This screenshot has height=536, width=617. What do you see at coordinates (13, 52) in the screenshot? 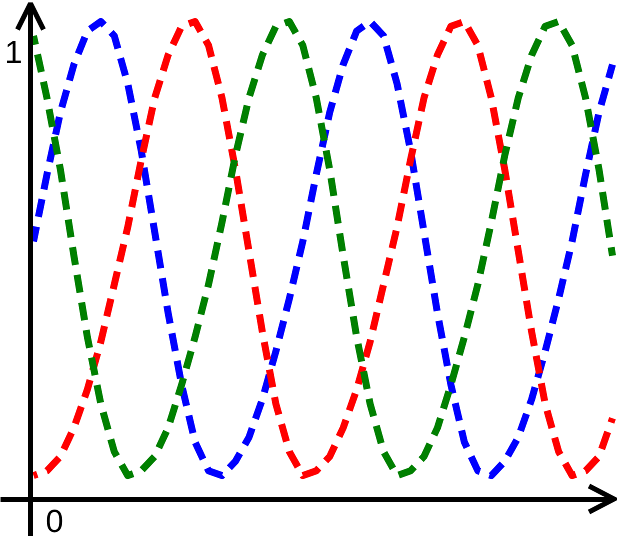
I see `text: 1` at bounding box center [13, 52].